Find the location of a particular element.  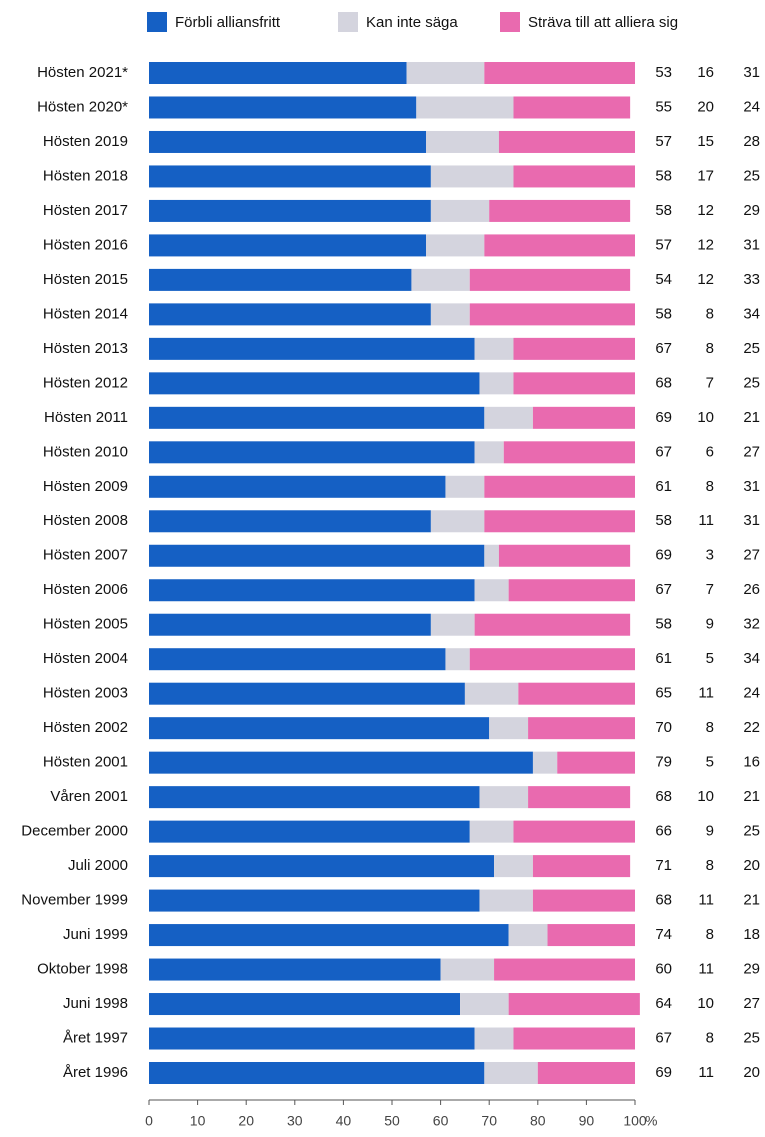

value-label: 57 is located at coordinates (663, 141).